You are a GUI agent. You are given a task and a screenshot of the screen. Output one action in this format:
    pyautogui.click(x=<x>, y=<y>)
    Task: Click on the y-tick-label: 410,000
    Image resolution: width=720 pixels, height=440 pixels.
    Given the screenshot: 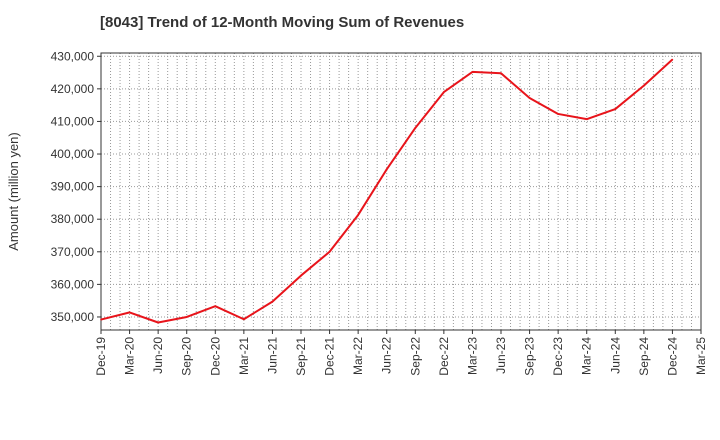 What is the action you would take?
    pyautogui.click(x=73, y=121)
    